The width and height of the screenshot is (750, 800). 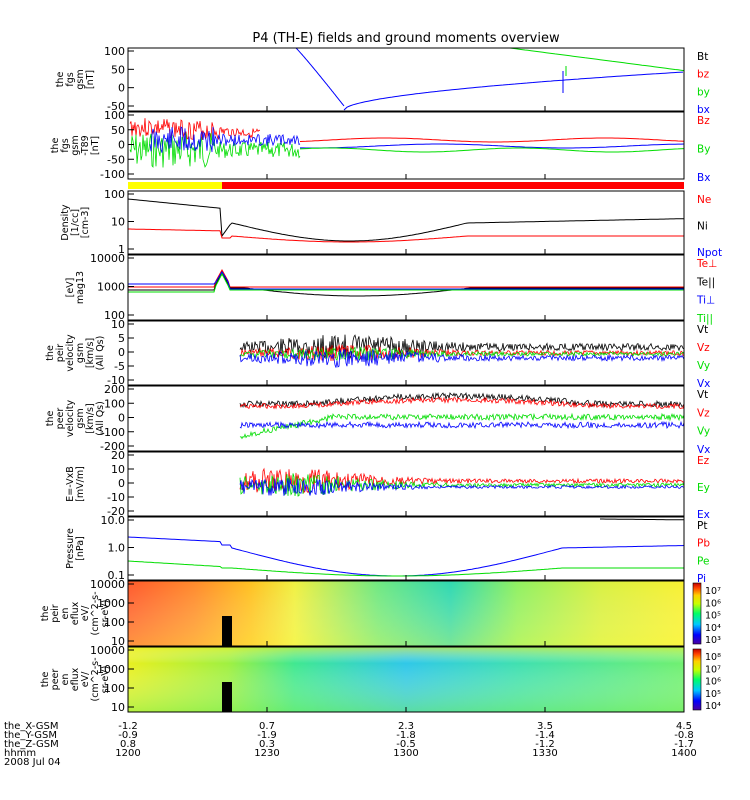 I want to click on y-axis-label-fgs_t89: the fgs gsm -T89 [nT], so click(x=75, y=145).